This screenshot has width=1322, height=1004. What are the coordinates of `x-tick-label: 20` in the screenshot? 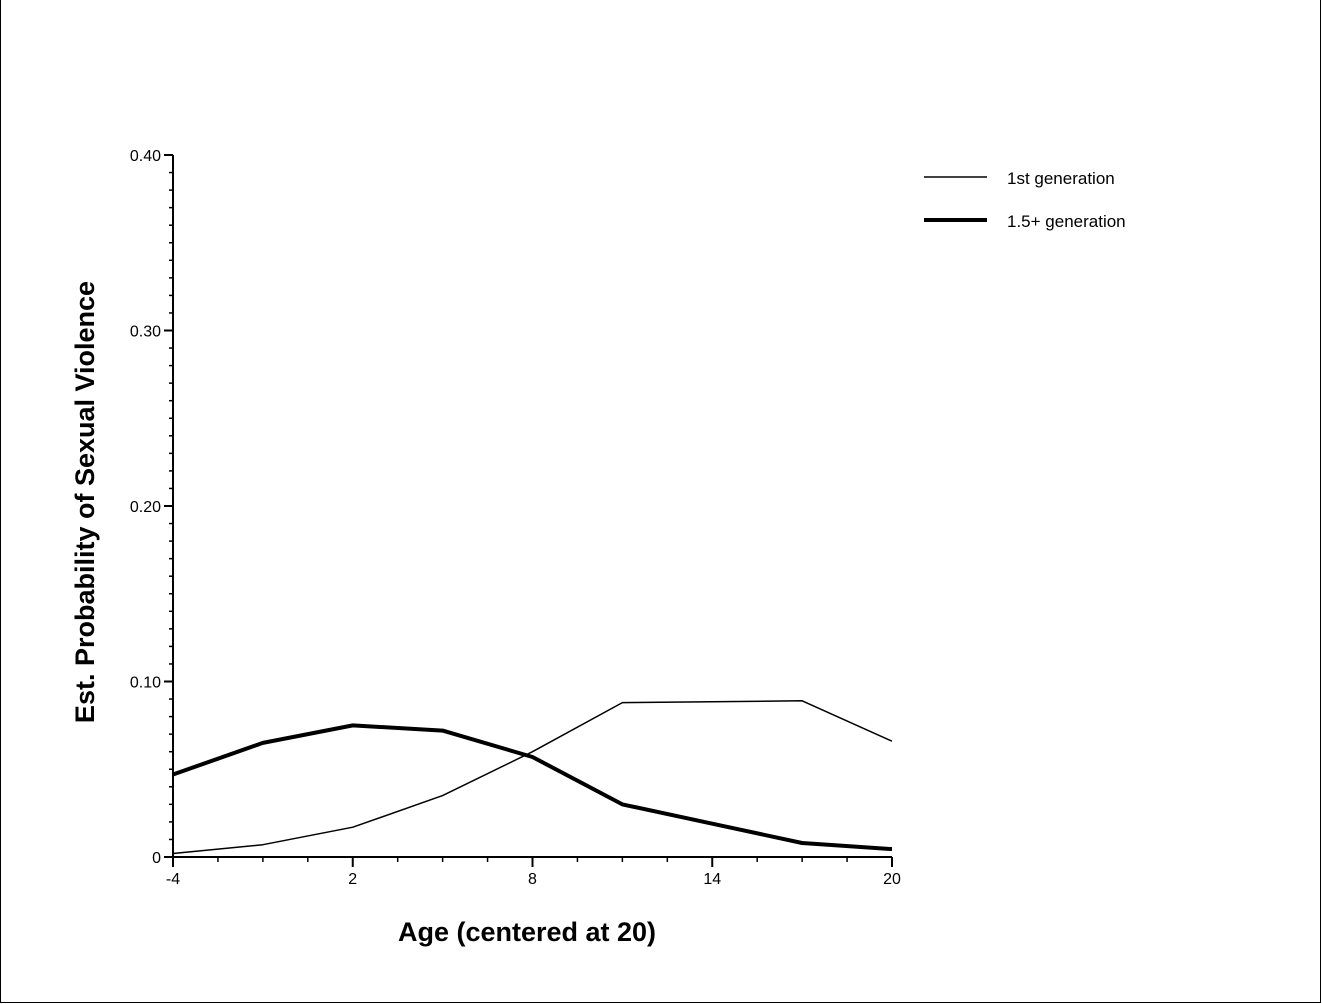 It's located at (892, 879).